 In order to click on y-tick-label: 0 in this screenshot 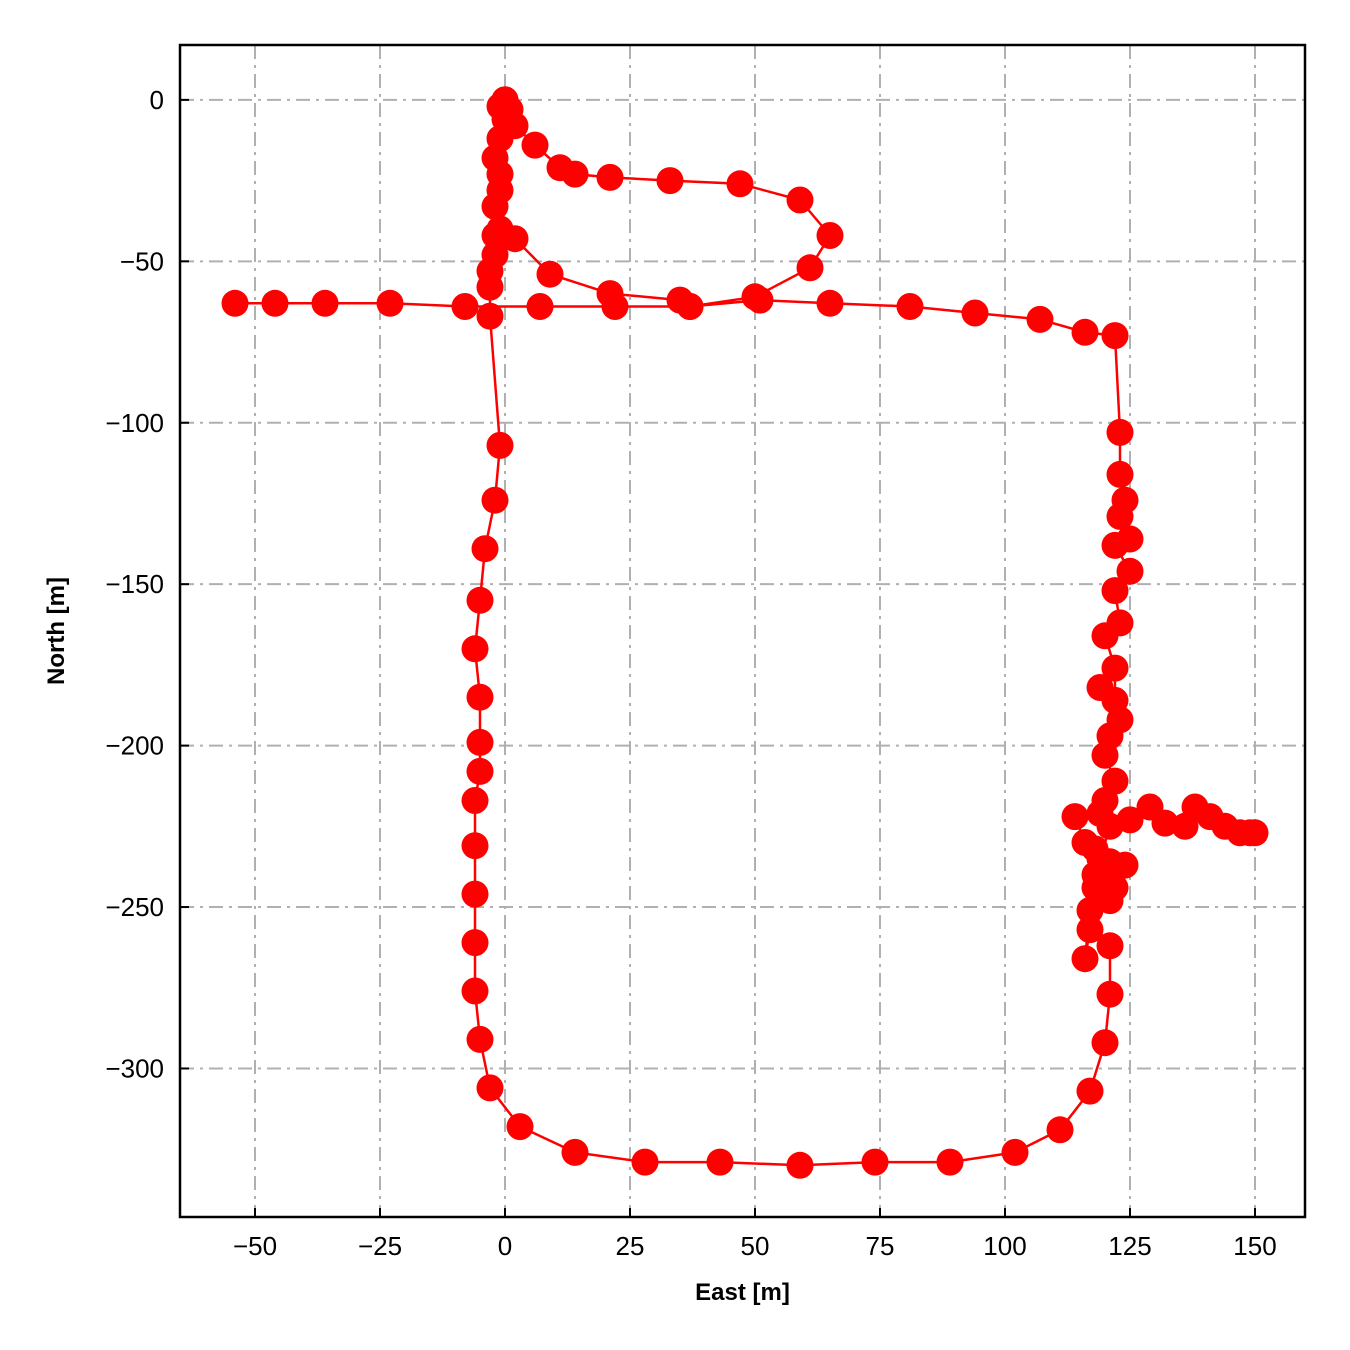, I will do `click(157, 100)`.